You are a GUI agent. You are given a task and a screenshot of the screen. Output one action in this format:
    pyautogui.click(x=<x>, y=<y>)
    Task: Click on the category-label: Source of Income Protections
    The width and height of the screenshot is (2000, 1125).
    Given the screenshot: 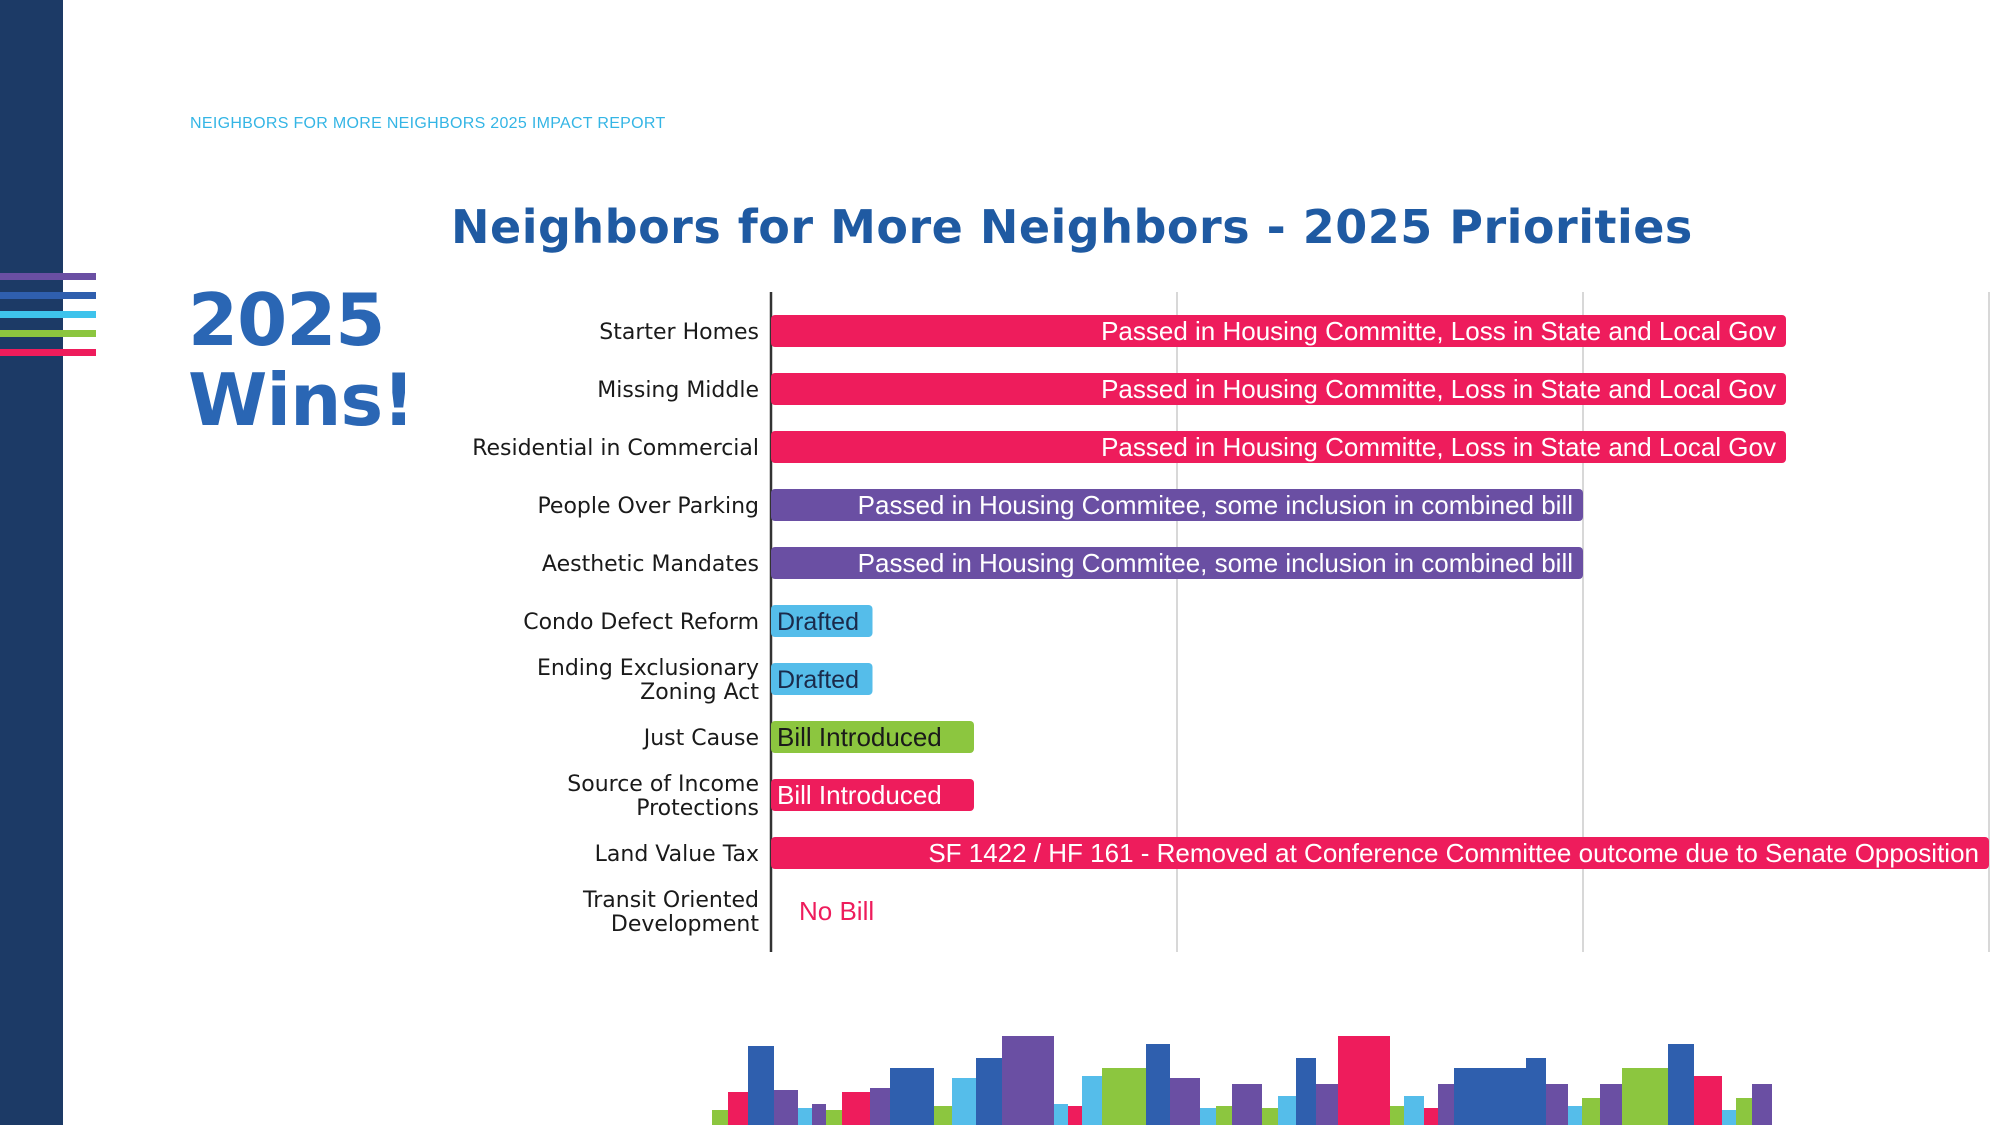 What is the action you would take?
    pyautogui.click(x=663, y=796)
    